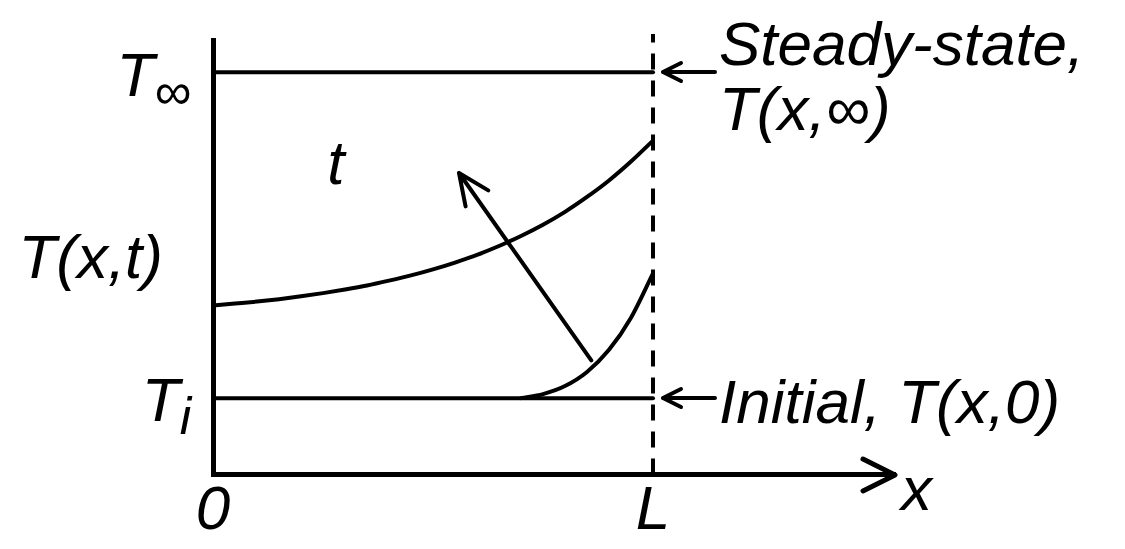  Describe the element at coordinates (890, 402) in the screenshot. I see `legend-label: Initial, T(x,0)` at that location.